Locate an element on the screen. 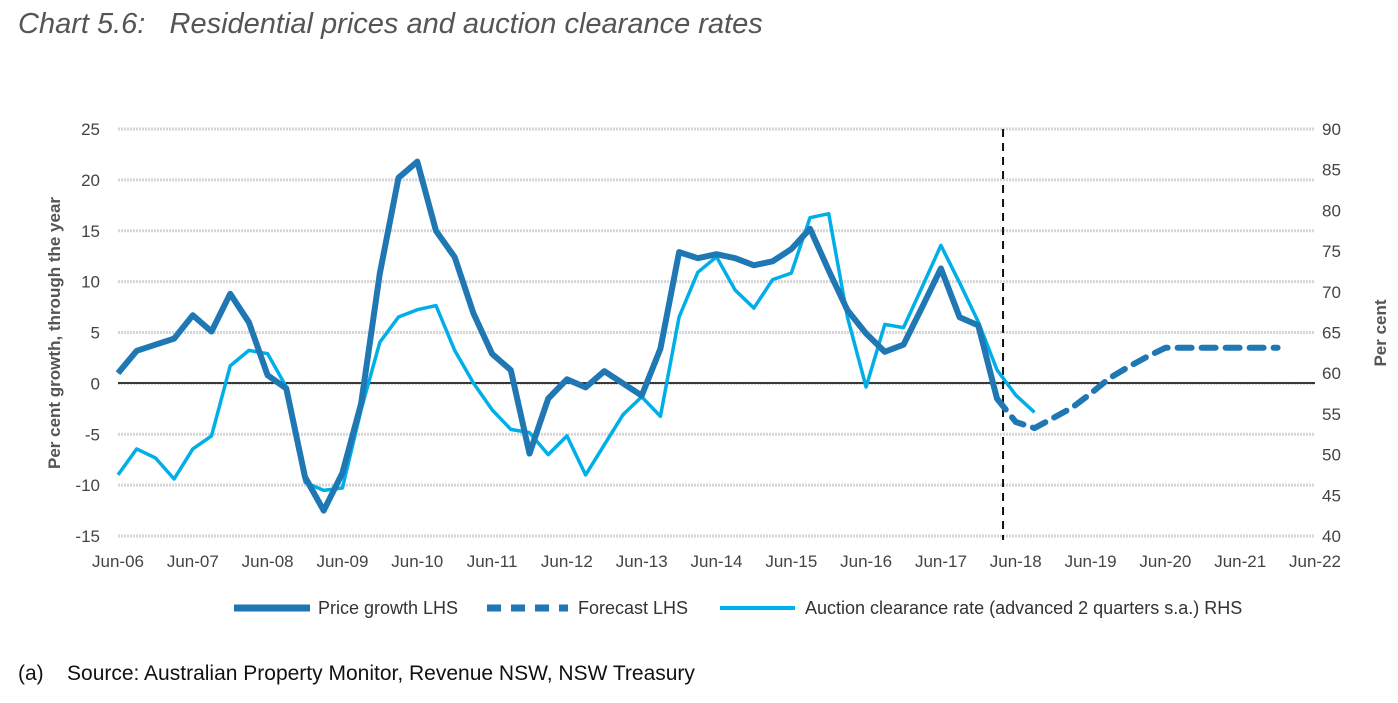  x-tick-label: Jun-10 is located at coordinates (417, 561).